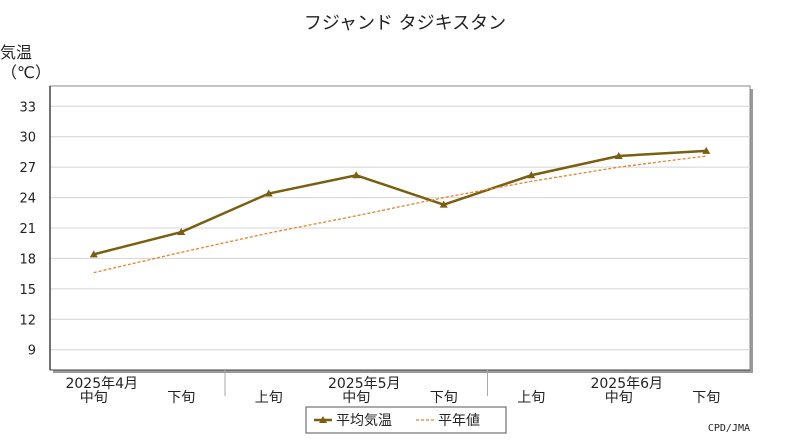 The width and height of the screenshot is (800, 440). Describe the element at coordinates (27, 320) in the screenshot. I see `y-tick-label: 12` at that location.